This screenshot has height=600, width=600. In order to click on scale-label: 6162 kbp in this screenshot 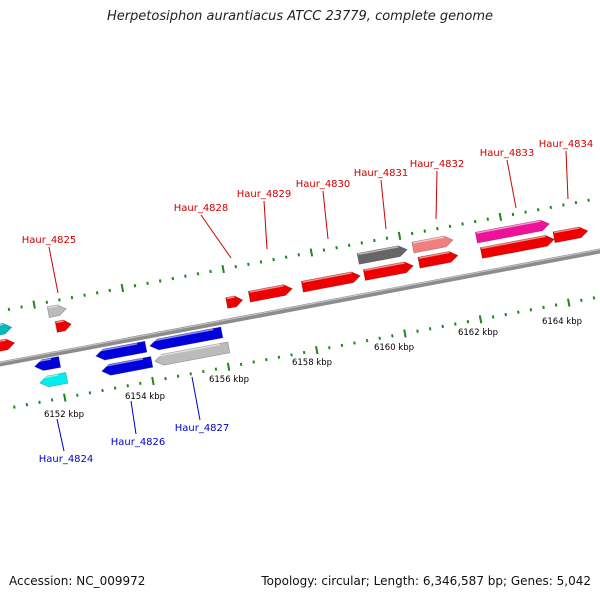, I will do `click(478, 333)`.